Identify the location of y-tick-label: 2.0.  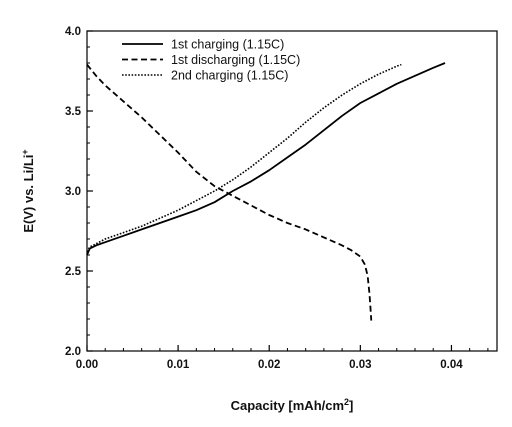
(73, 352).